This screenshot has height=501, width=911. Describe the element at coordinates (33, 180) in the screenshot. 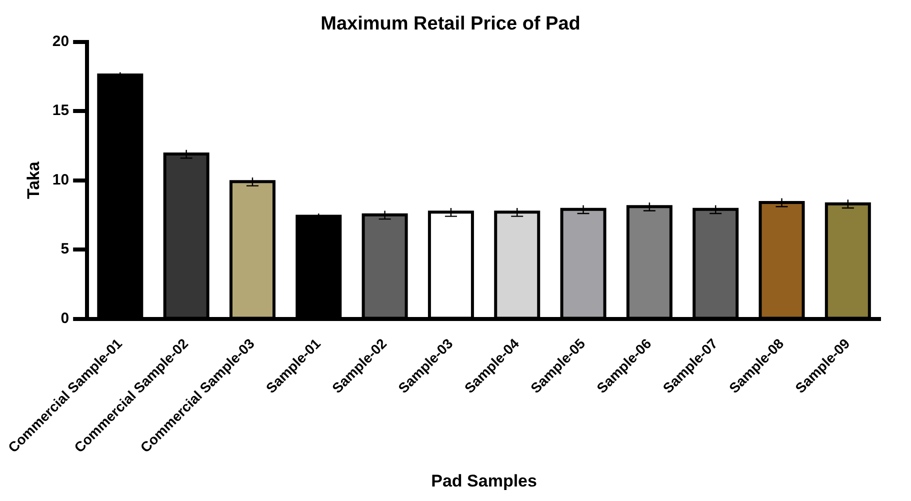

I see `y-axis-title: Taka` at that location.